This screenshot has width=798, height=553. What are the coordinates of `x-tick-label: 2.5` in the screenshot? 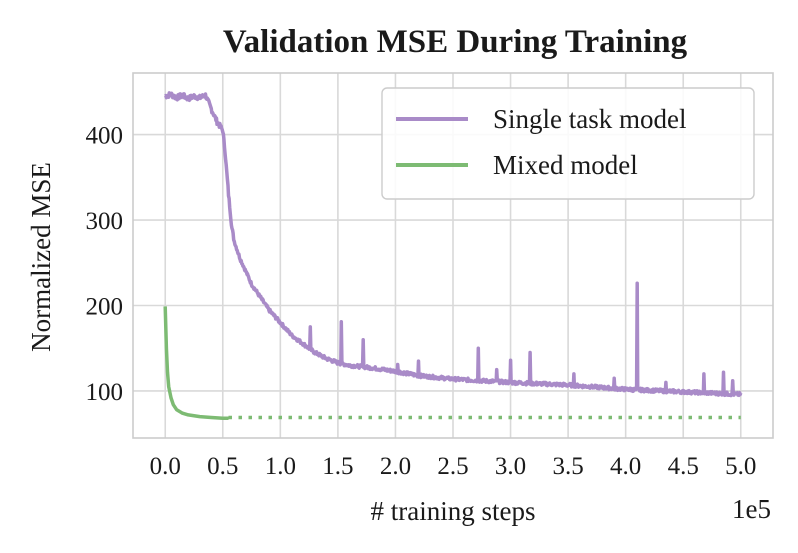 It's located at (452, 466).